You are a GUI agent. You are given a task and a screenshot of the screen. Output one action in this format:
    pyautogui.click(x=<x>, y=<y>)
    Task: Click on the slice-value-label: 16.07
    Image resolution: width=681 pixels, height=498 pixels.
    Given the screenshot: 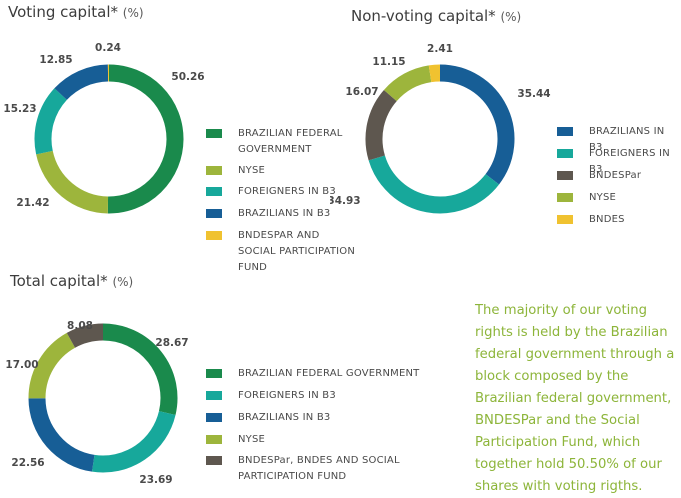 What is the action you would take?
    pyautogui.click(x=361, y=92)
    